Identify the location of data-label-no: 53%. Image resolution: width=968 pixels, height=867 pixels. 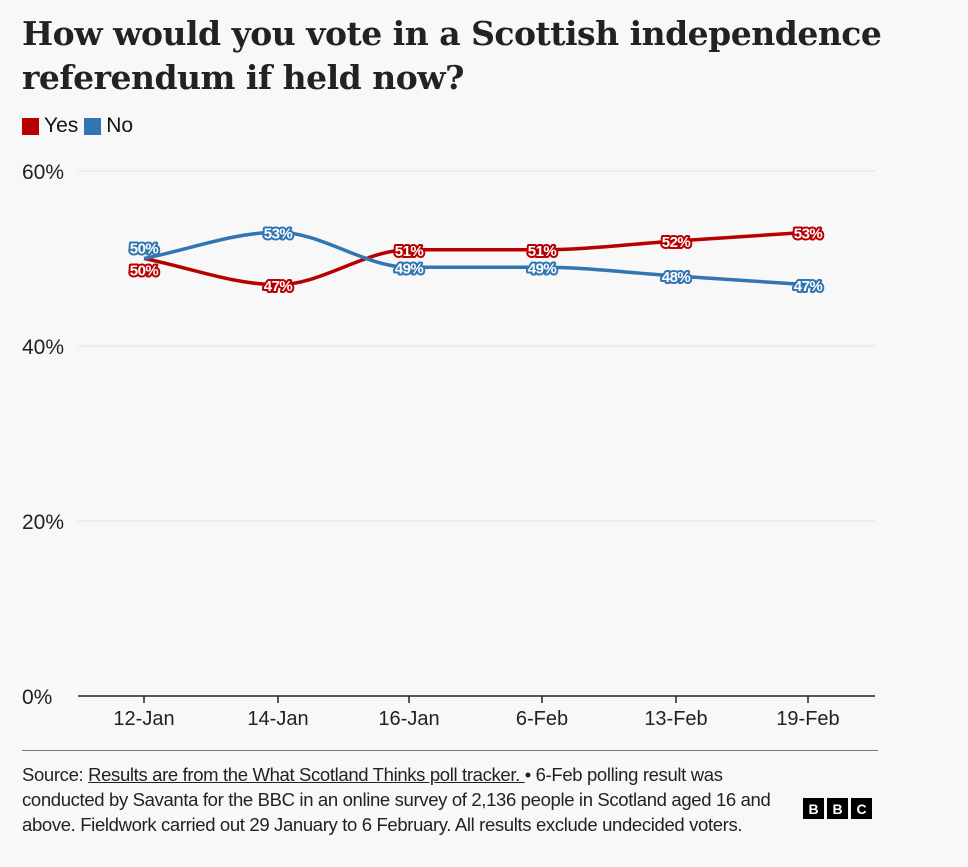
(278, 233).